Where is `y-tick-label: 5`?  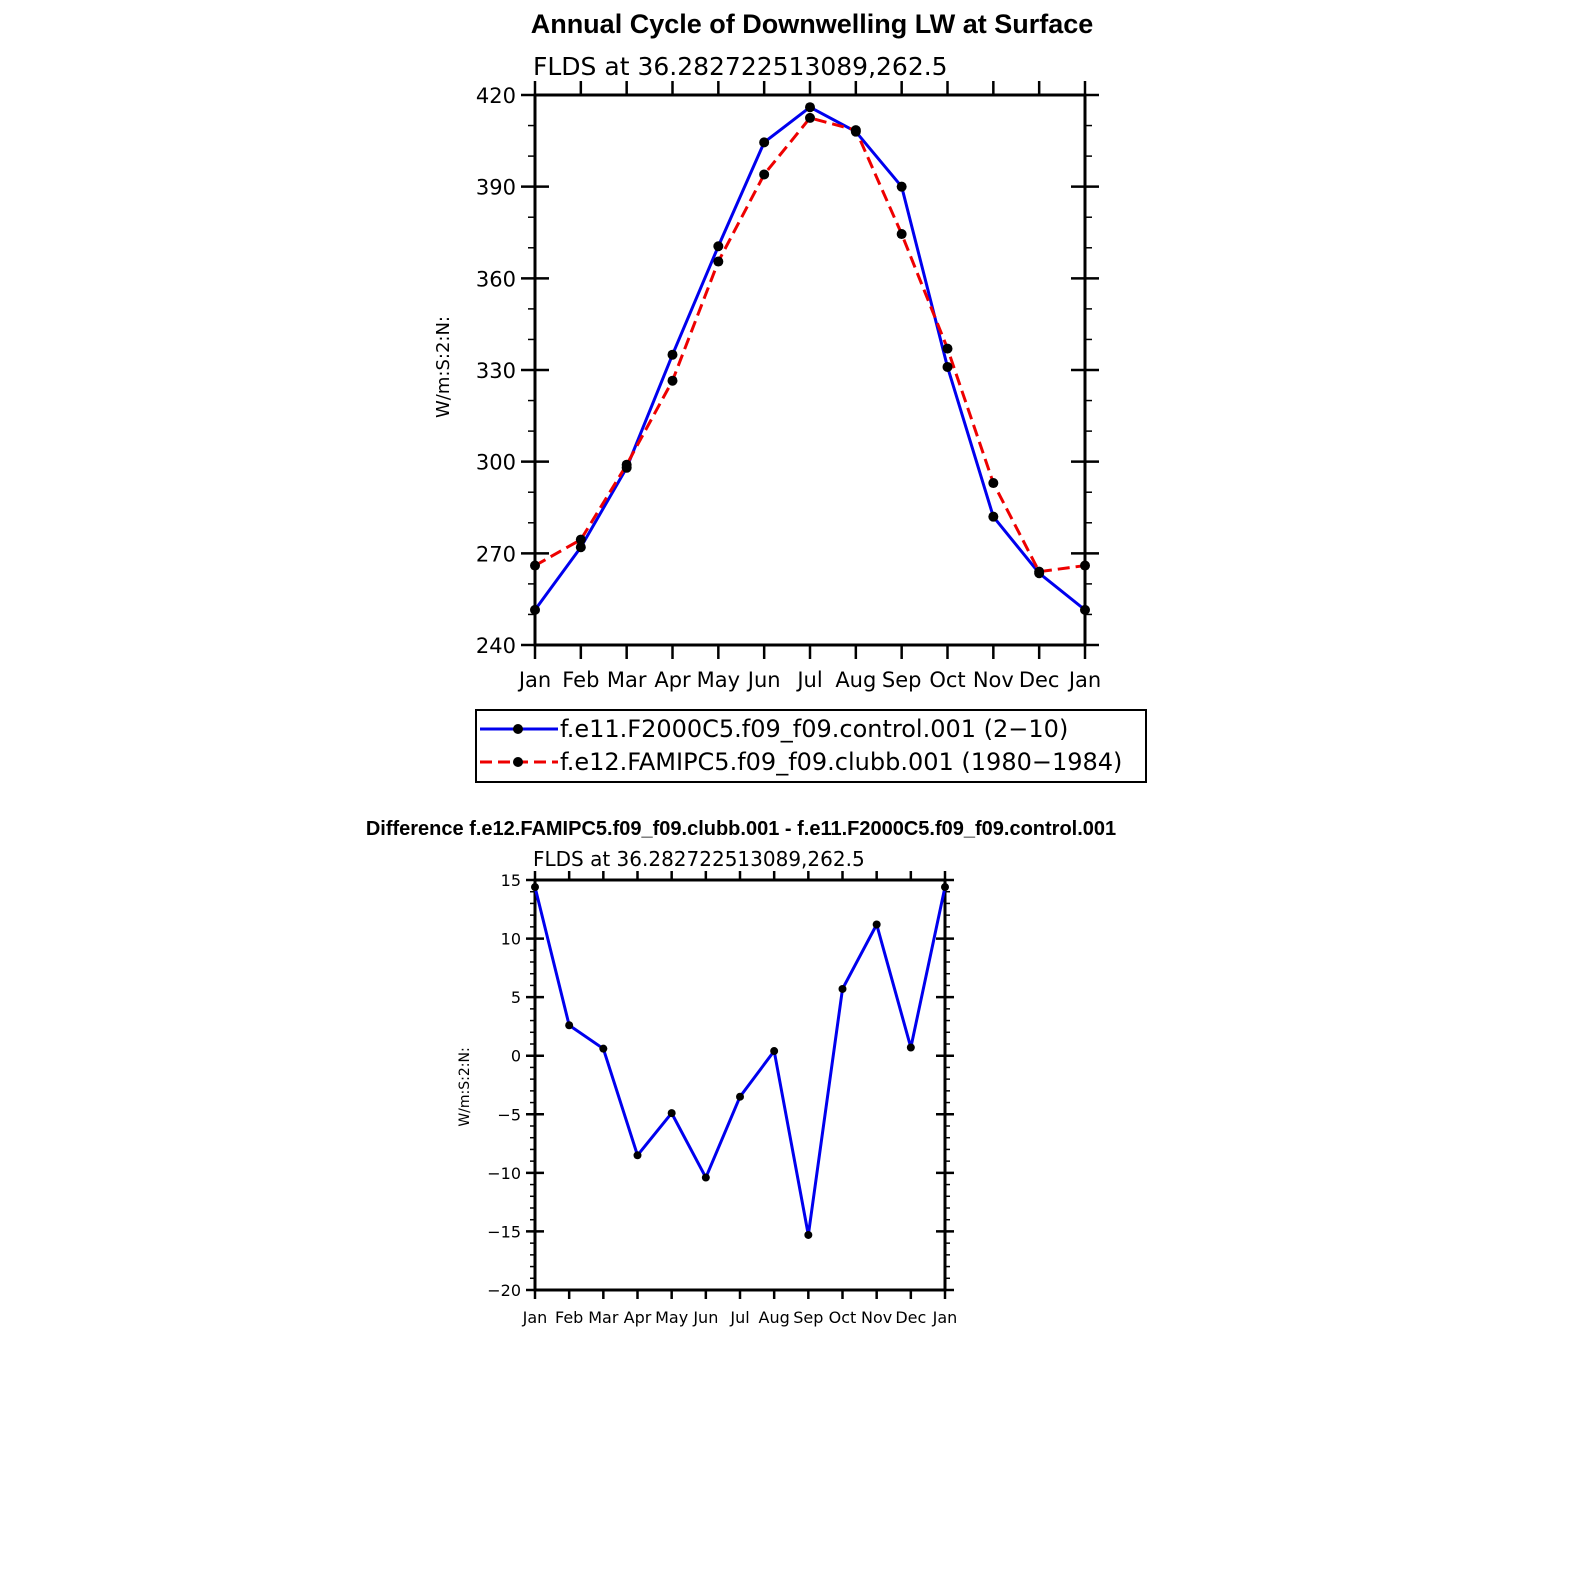
y-tick-label: 5 is located at coordinates (516, 997).